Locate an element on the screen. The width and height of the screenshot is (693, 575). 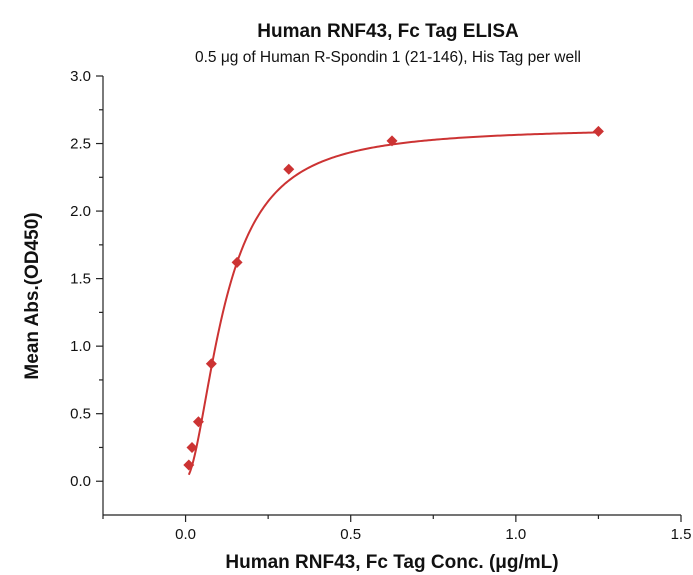
y-axis-label: Mean Abs.(OD450) is located at coordinates (32, 295).